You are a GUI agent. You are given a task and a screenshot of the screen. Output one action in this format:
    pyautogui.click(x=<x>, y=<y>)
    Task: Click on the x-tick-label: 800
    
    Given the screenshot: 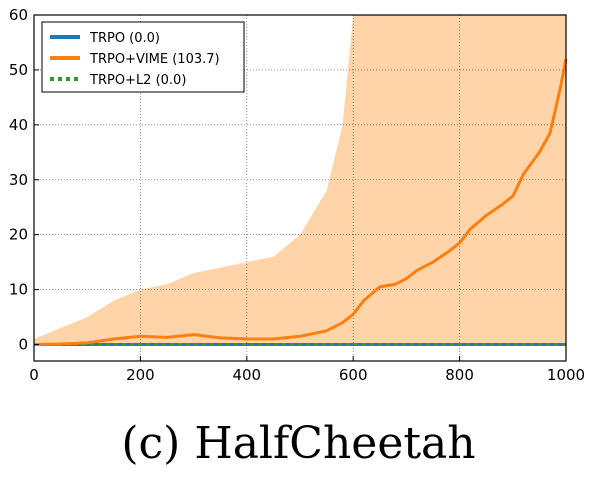 What is the action you would take?
    pyautogui.click(x=459, y=375)
    